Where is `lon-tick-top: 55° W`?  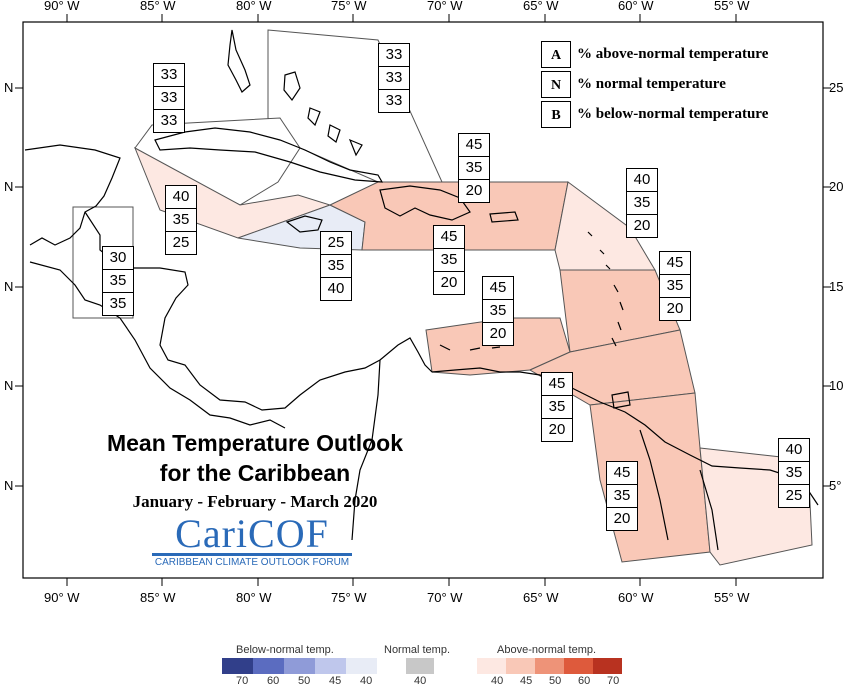 lon-tick-top: 55° W is located at coordinates (732, 6).